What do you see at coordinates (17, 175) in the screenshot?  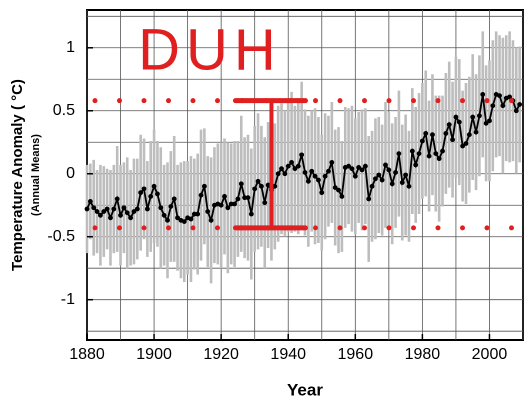 I see `y-axis-title: Temperature Anomaly ( °C)` at bounding box center [17, 175].